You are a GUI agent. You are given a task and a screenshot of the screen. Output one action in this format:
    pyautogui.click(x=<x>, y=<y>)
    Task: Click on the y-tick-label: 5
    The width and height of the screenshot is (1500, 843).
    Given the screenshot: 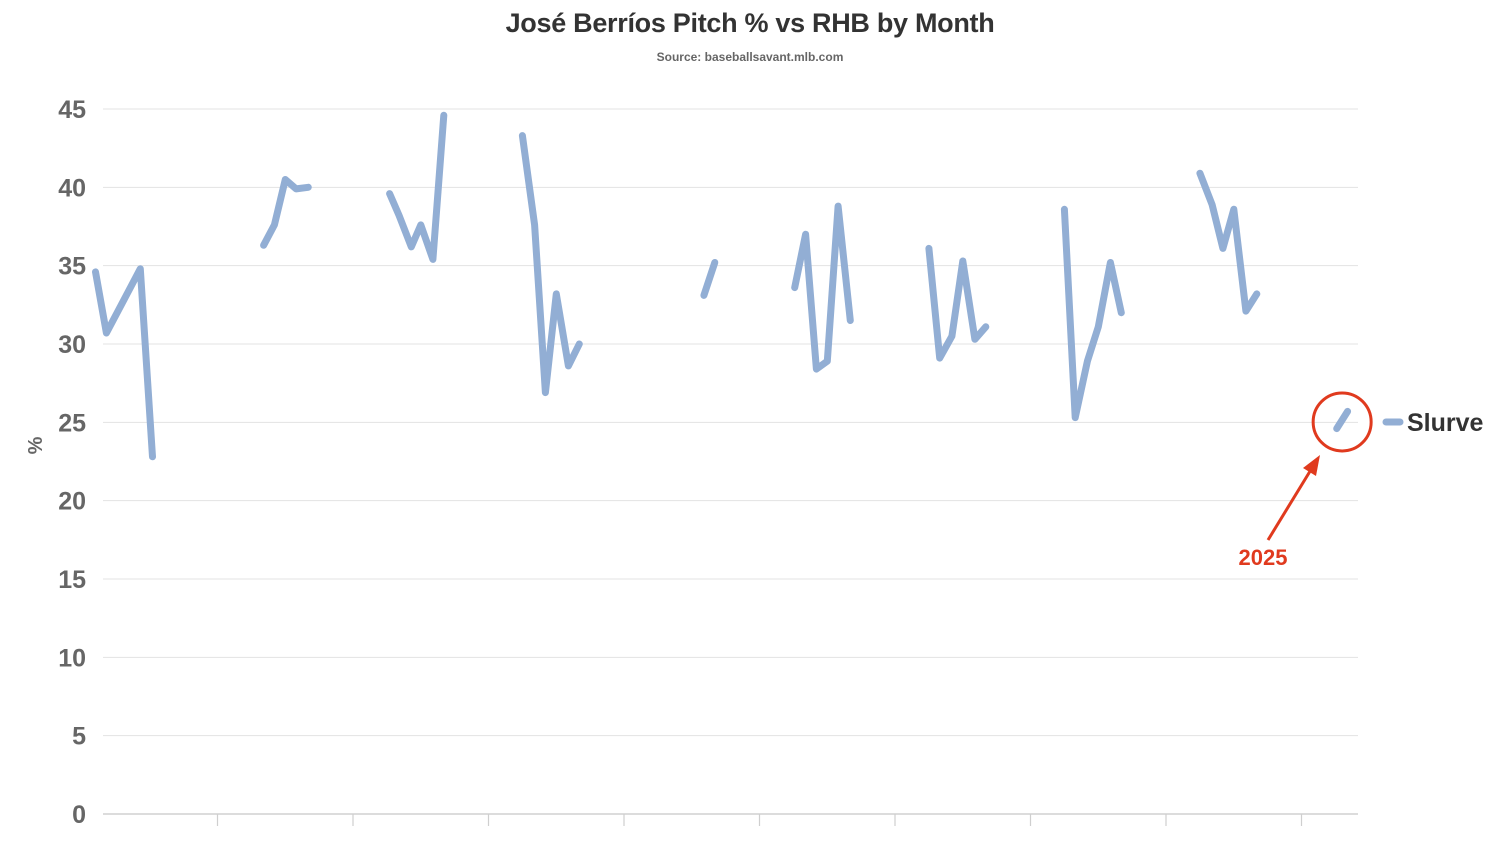 What is the action you would take?
    pyautogui.click(x=79, y=737)
    